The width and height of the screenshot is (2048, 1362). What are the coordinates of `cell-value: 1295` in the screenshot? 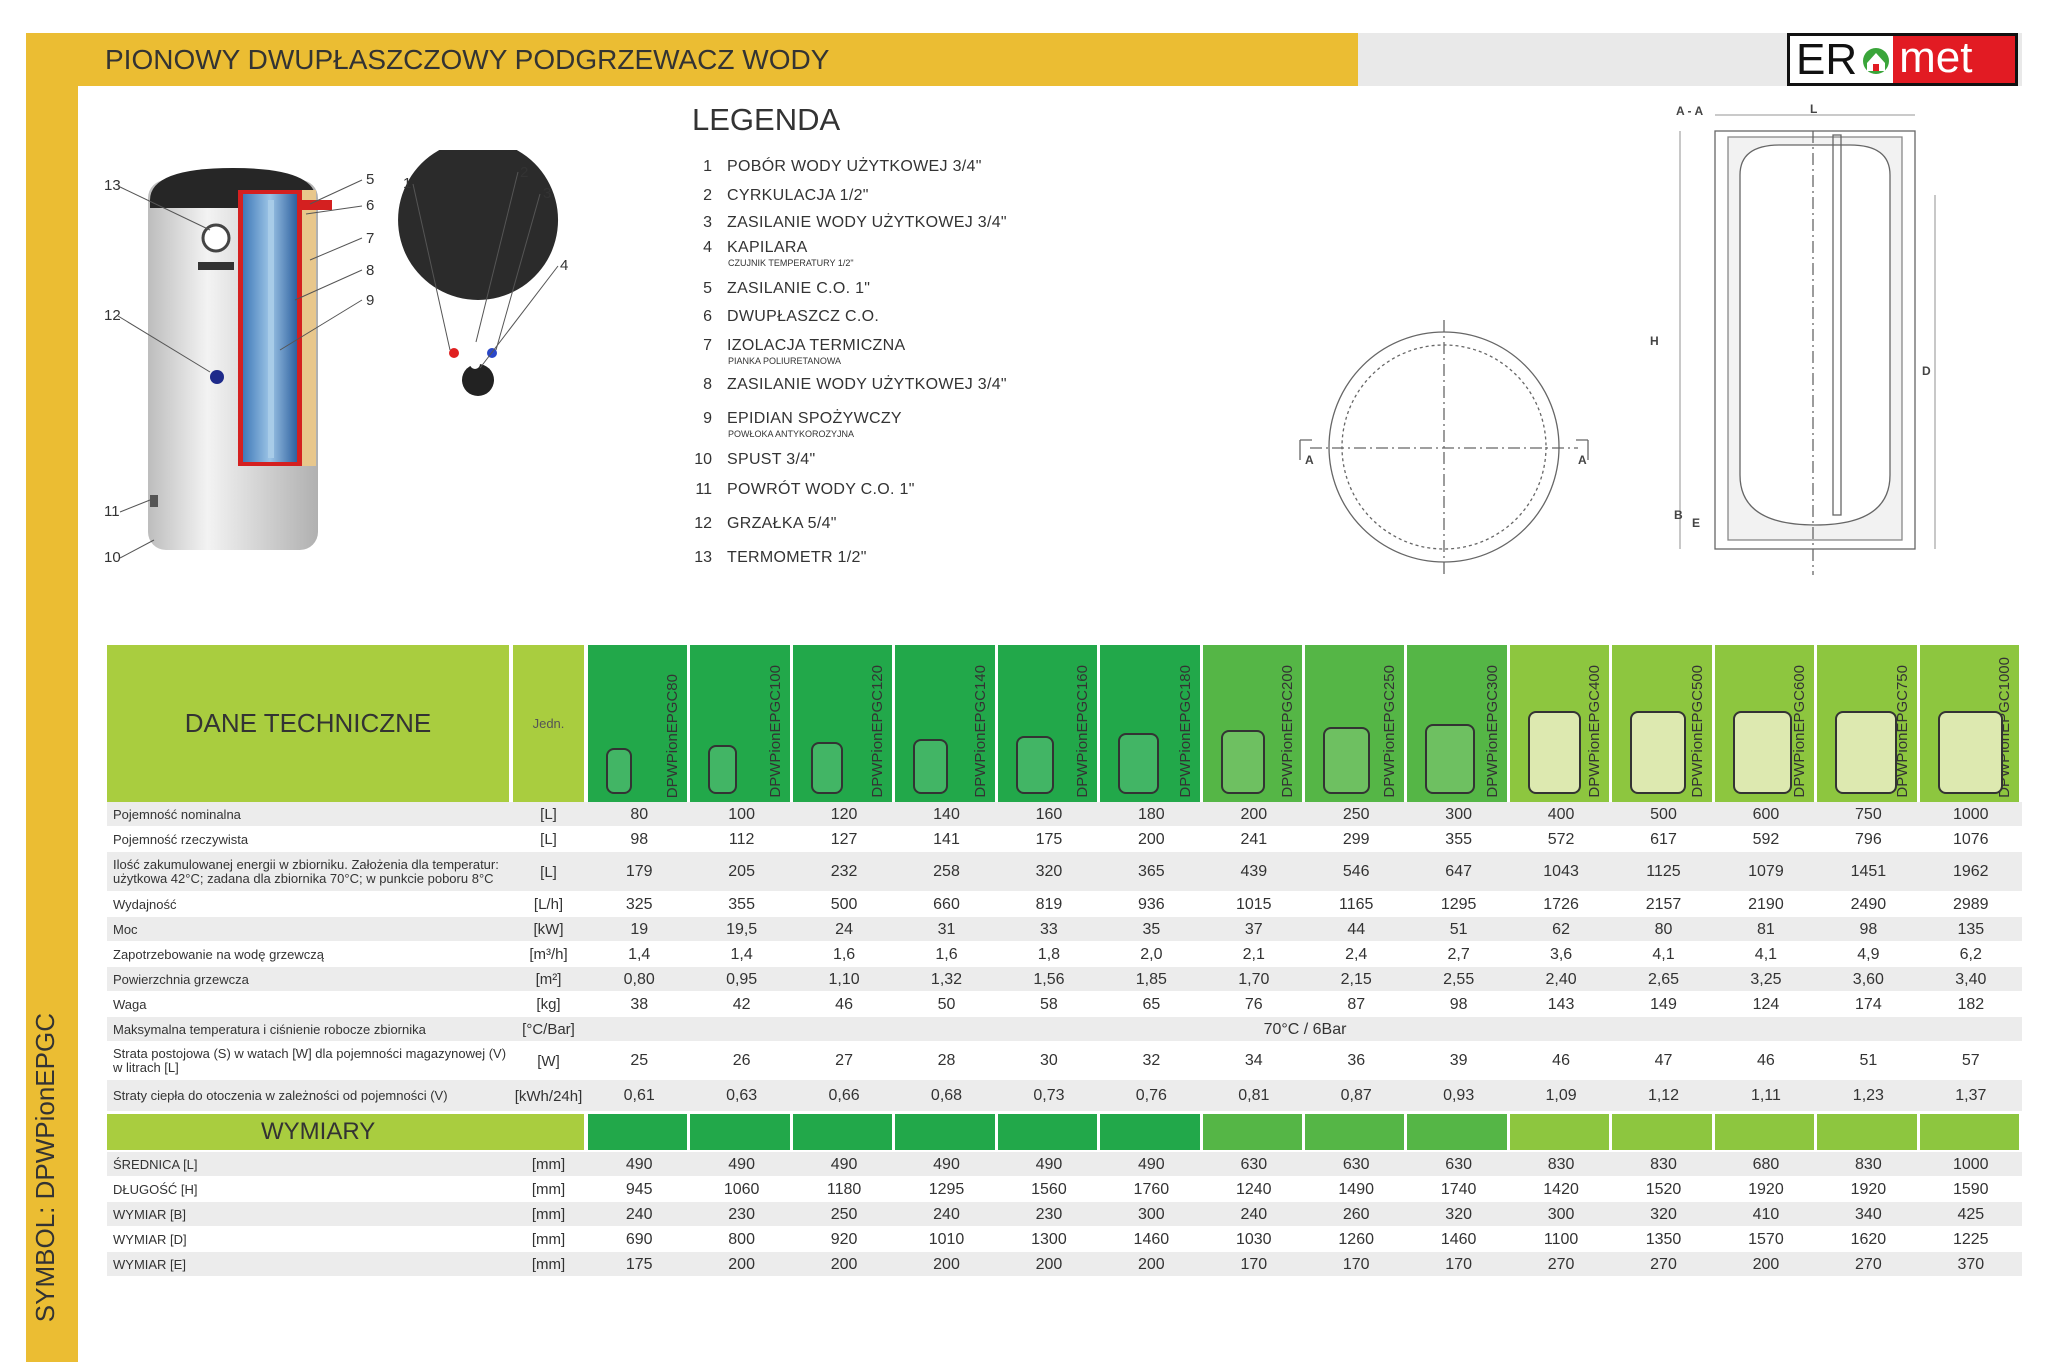 It's located at (946, 1189).